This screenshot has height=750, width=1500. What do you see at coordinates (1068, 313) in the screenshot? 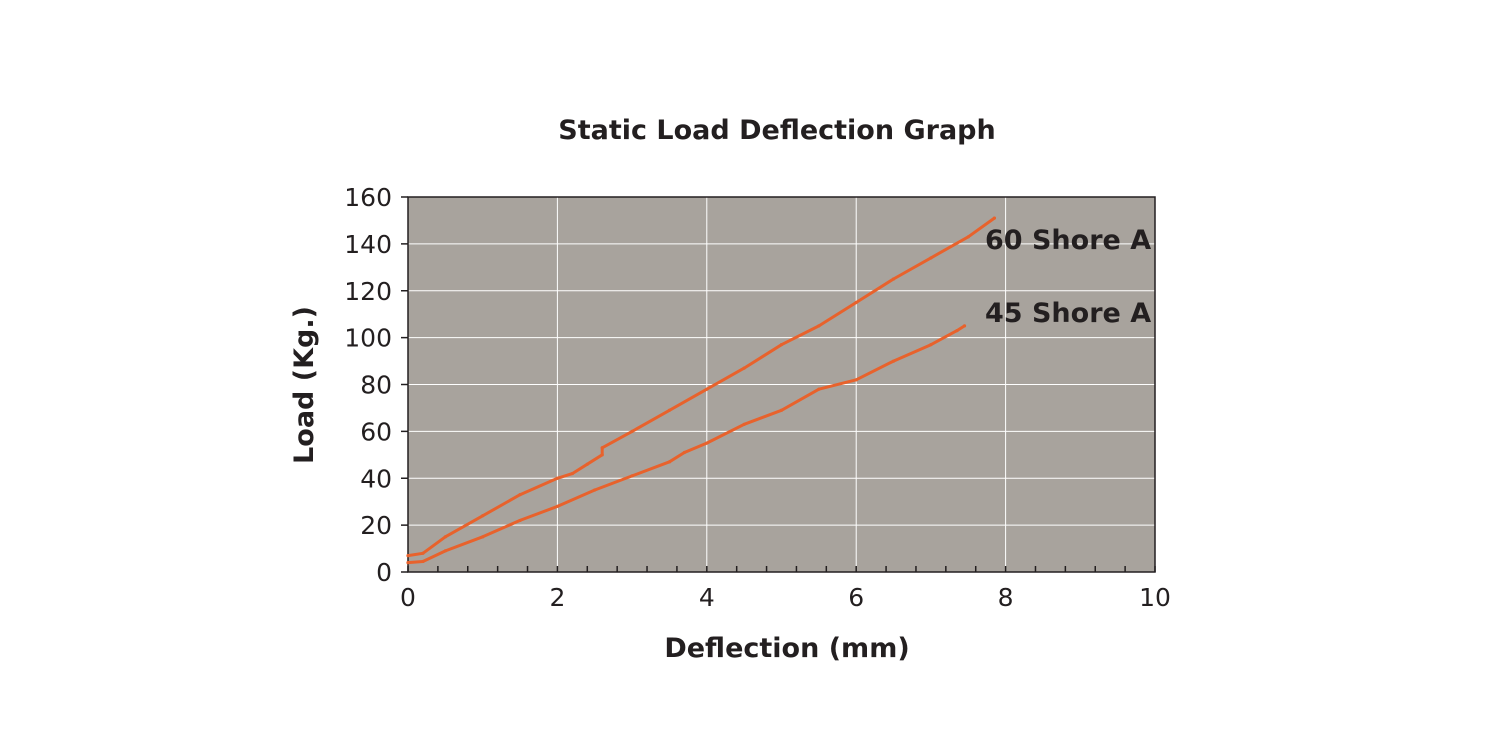
I see `series-label: 45 Shore A` at bounding box center [1068, 313].